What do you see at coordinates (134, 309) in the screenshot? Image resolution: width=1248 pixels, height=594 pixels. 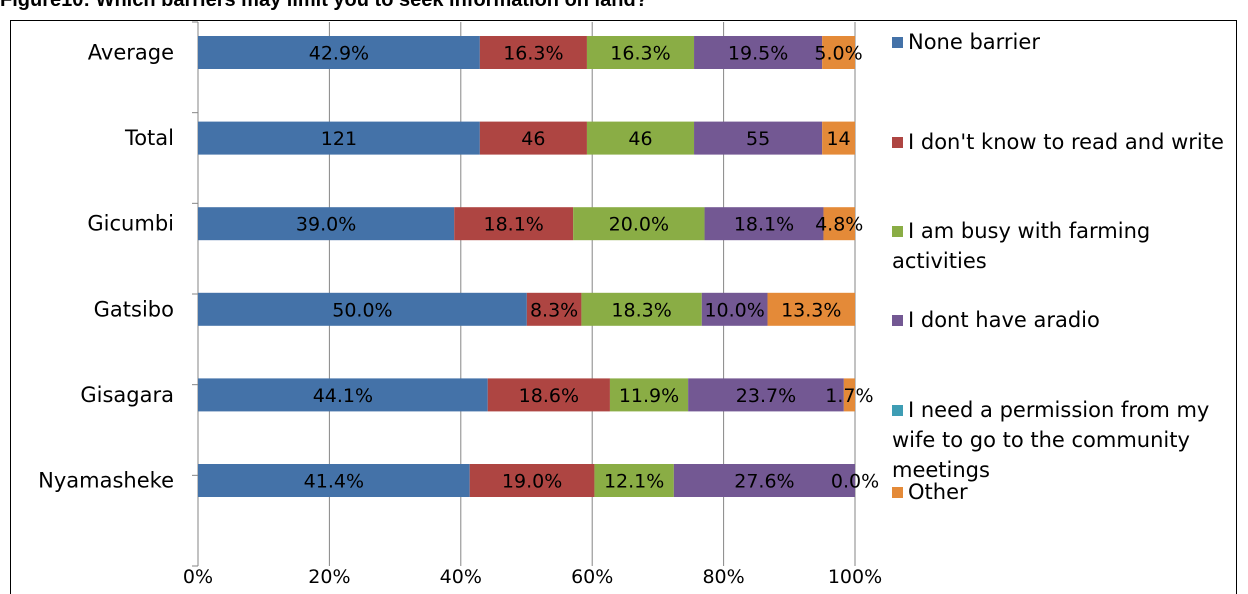 I see `category-label: Gatsibo` at bounding box center [134, 309].